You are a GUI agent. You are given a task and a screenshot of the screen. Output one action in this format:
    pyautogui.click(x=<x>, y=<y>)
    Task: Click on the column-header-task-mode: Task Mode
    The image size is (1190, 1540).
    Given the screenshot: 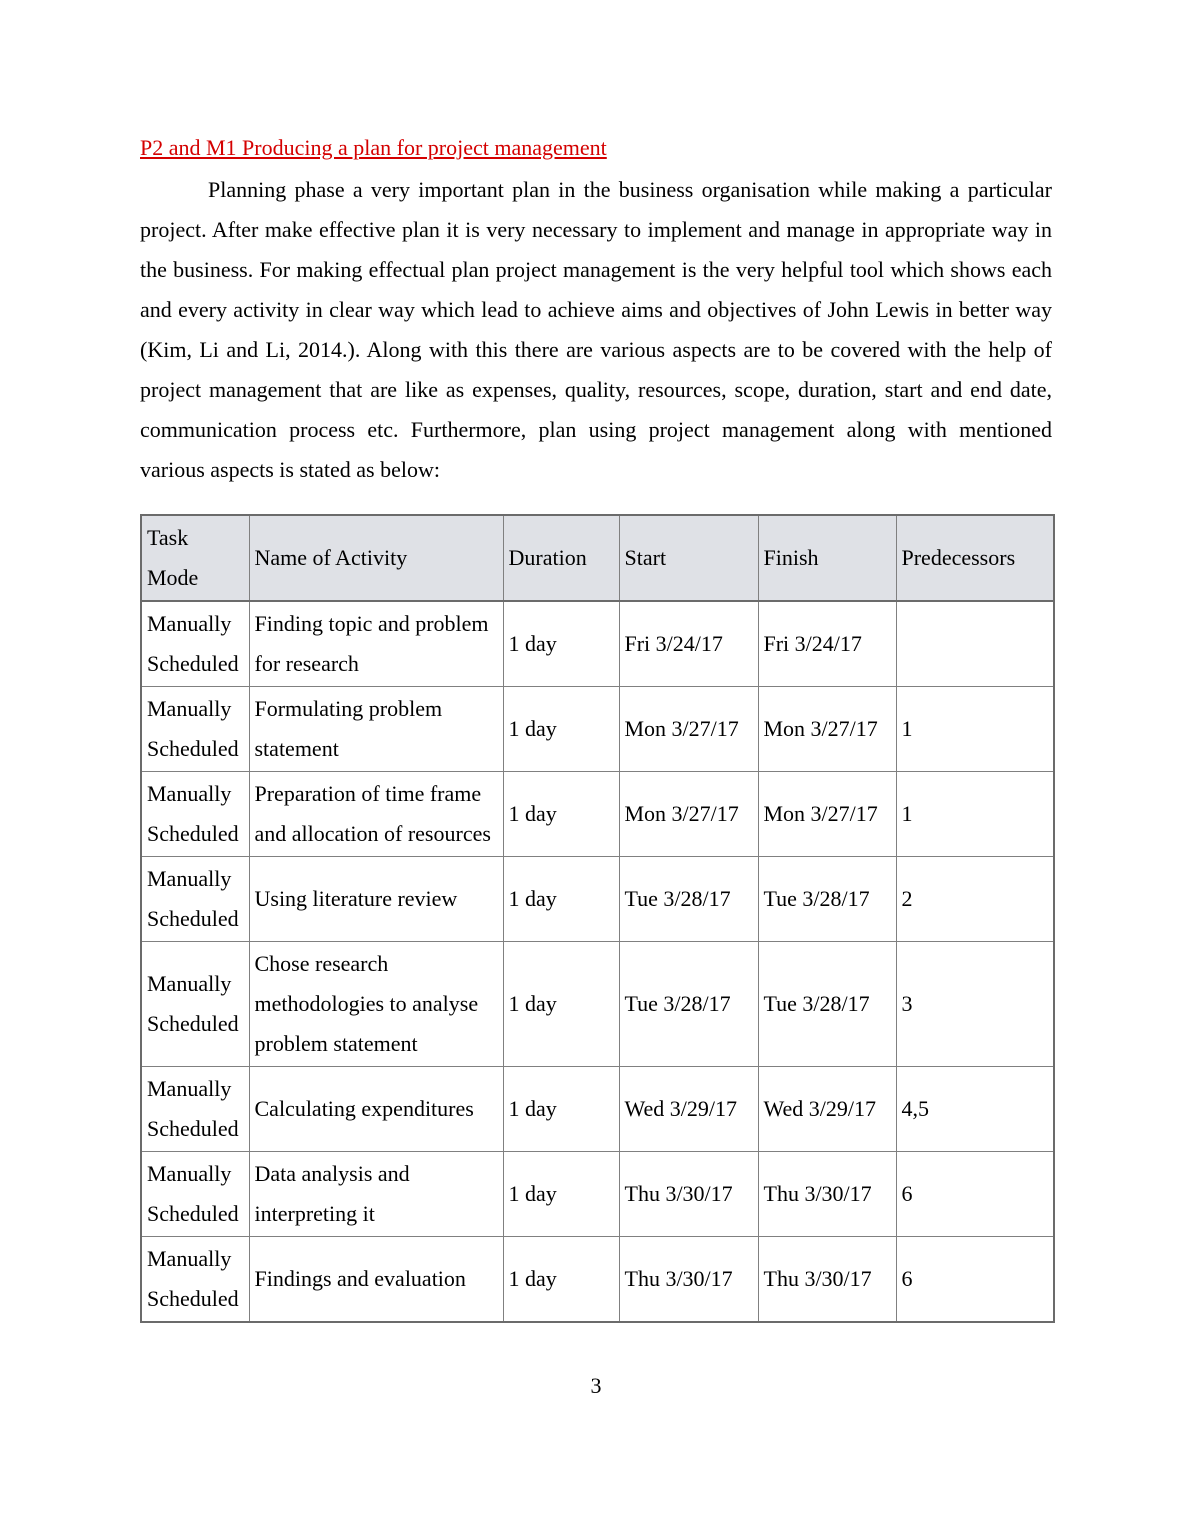 What is the action you would take?
    pyautogui.click(x=195, y=558)
    